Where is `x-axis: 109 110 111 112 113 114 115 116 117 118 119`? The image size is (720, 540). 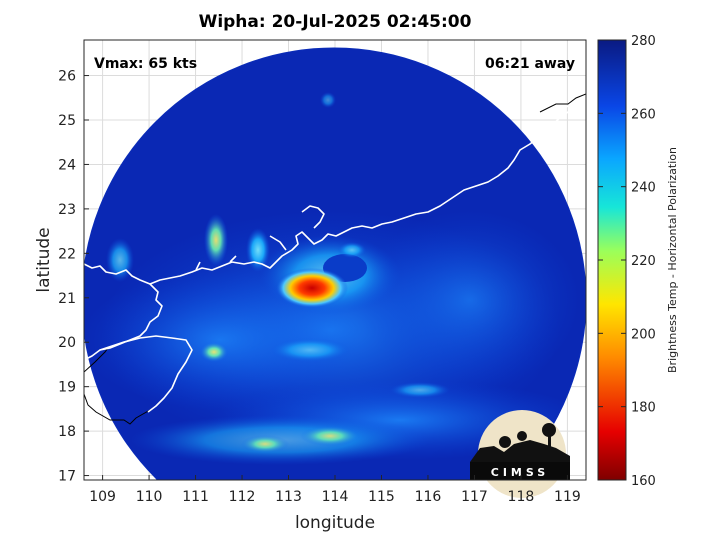
x-axis: 109 110 111 112 113 114 115 116 117 118 119 is located at coordinates (335, 490).